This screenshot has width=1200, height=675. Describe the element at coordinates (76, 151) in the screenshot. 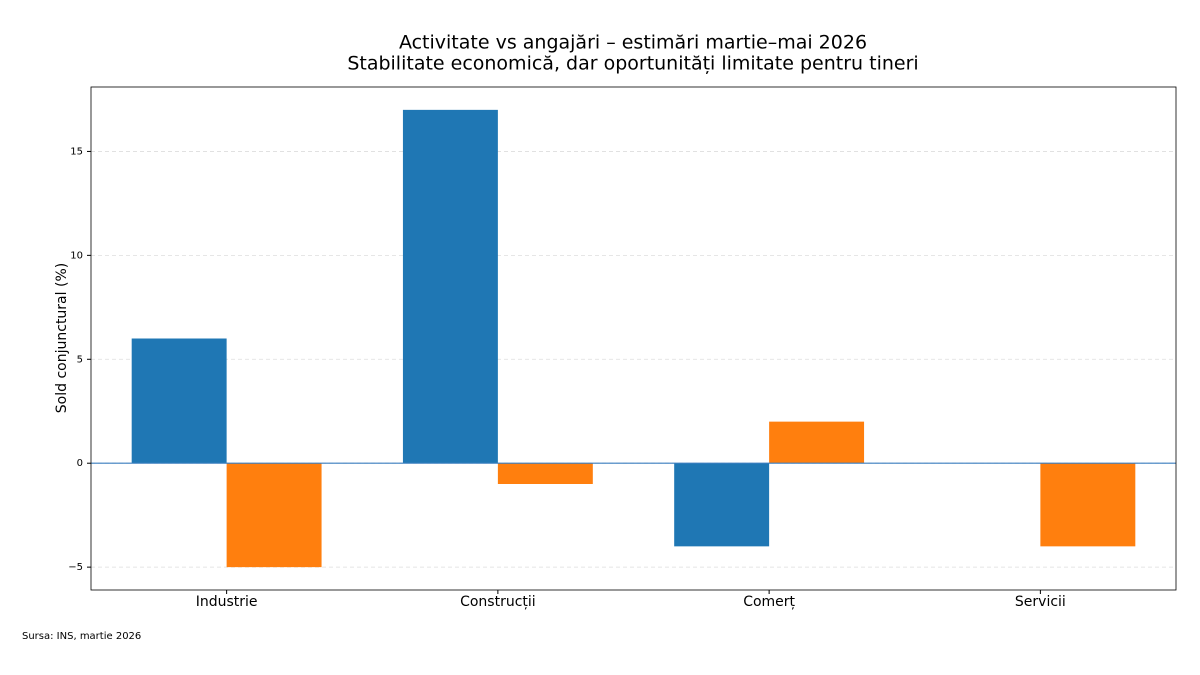

I see `y-tick-label: 15` at that location.